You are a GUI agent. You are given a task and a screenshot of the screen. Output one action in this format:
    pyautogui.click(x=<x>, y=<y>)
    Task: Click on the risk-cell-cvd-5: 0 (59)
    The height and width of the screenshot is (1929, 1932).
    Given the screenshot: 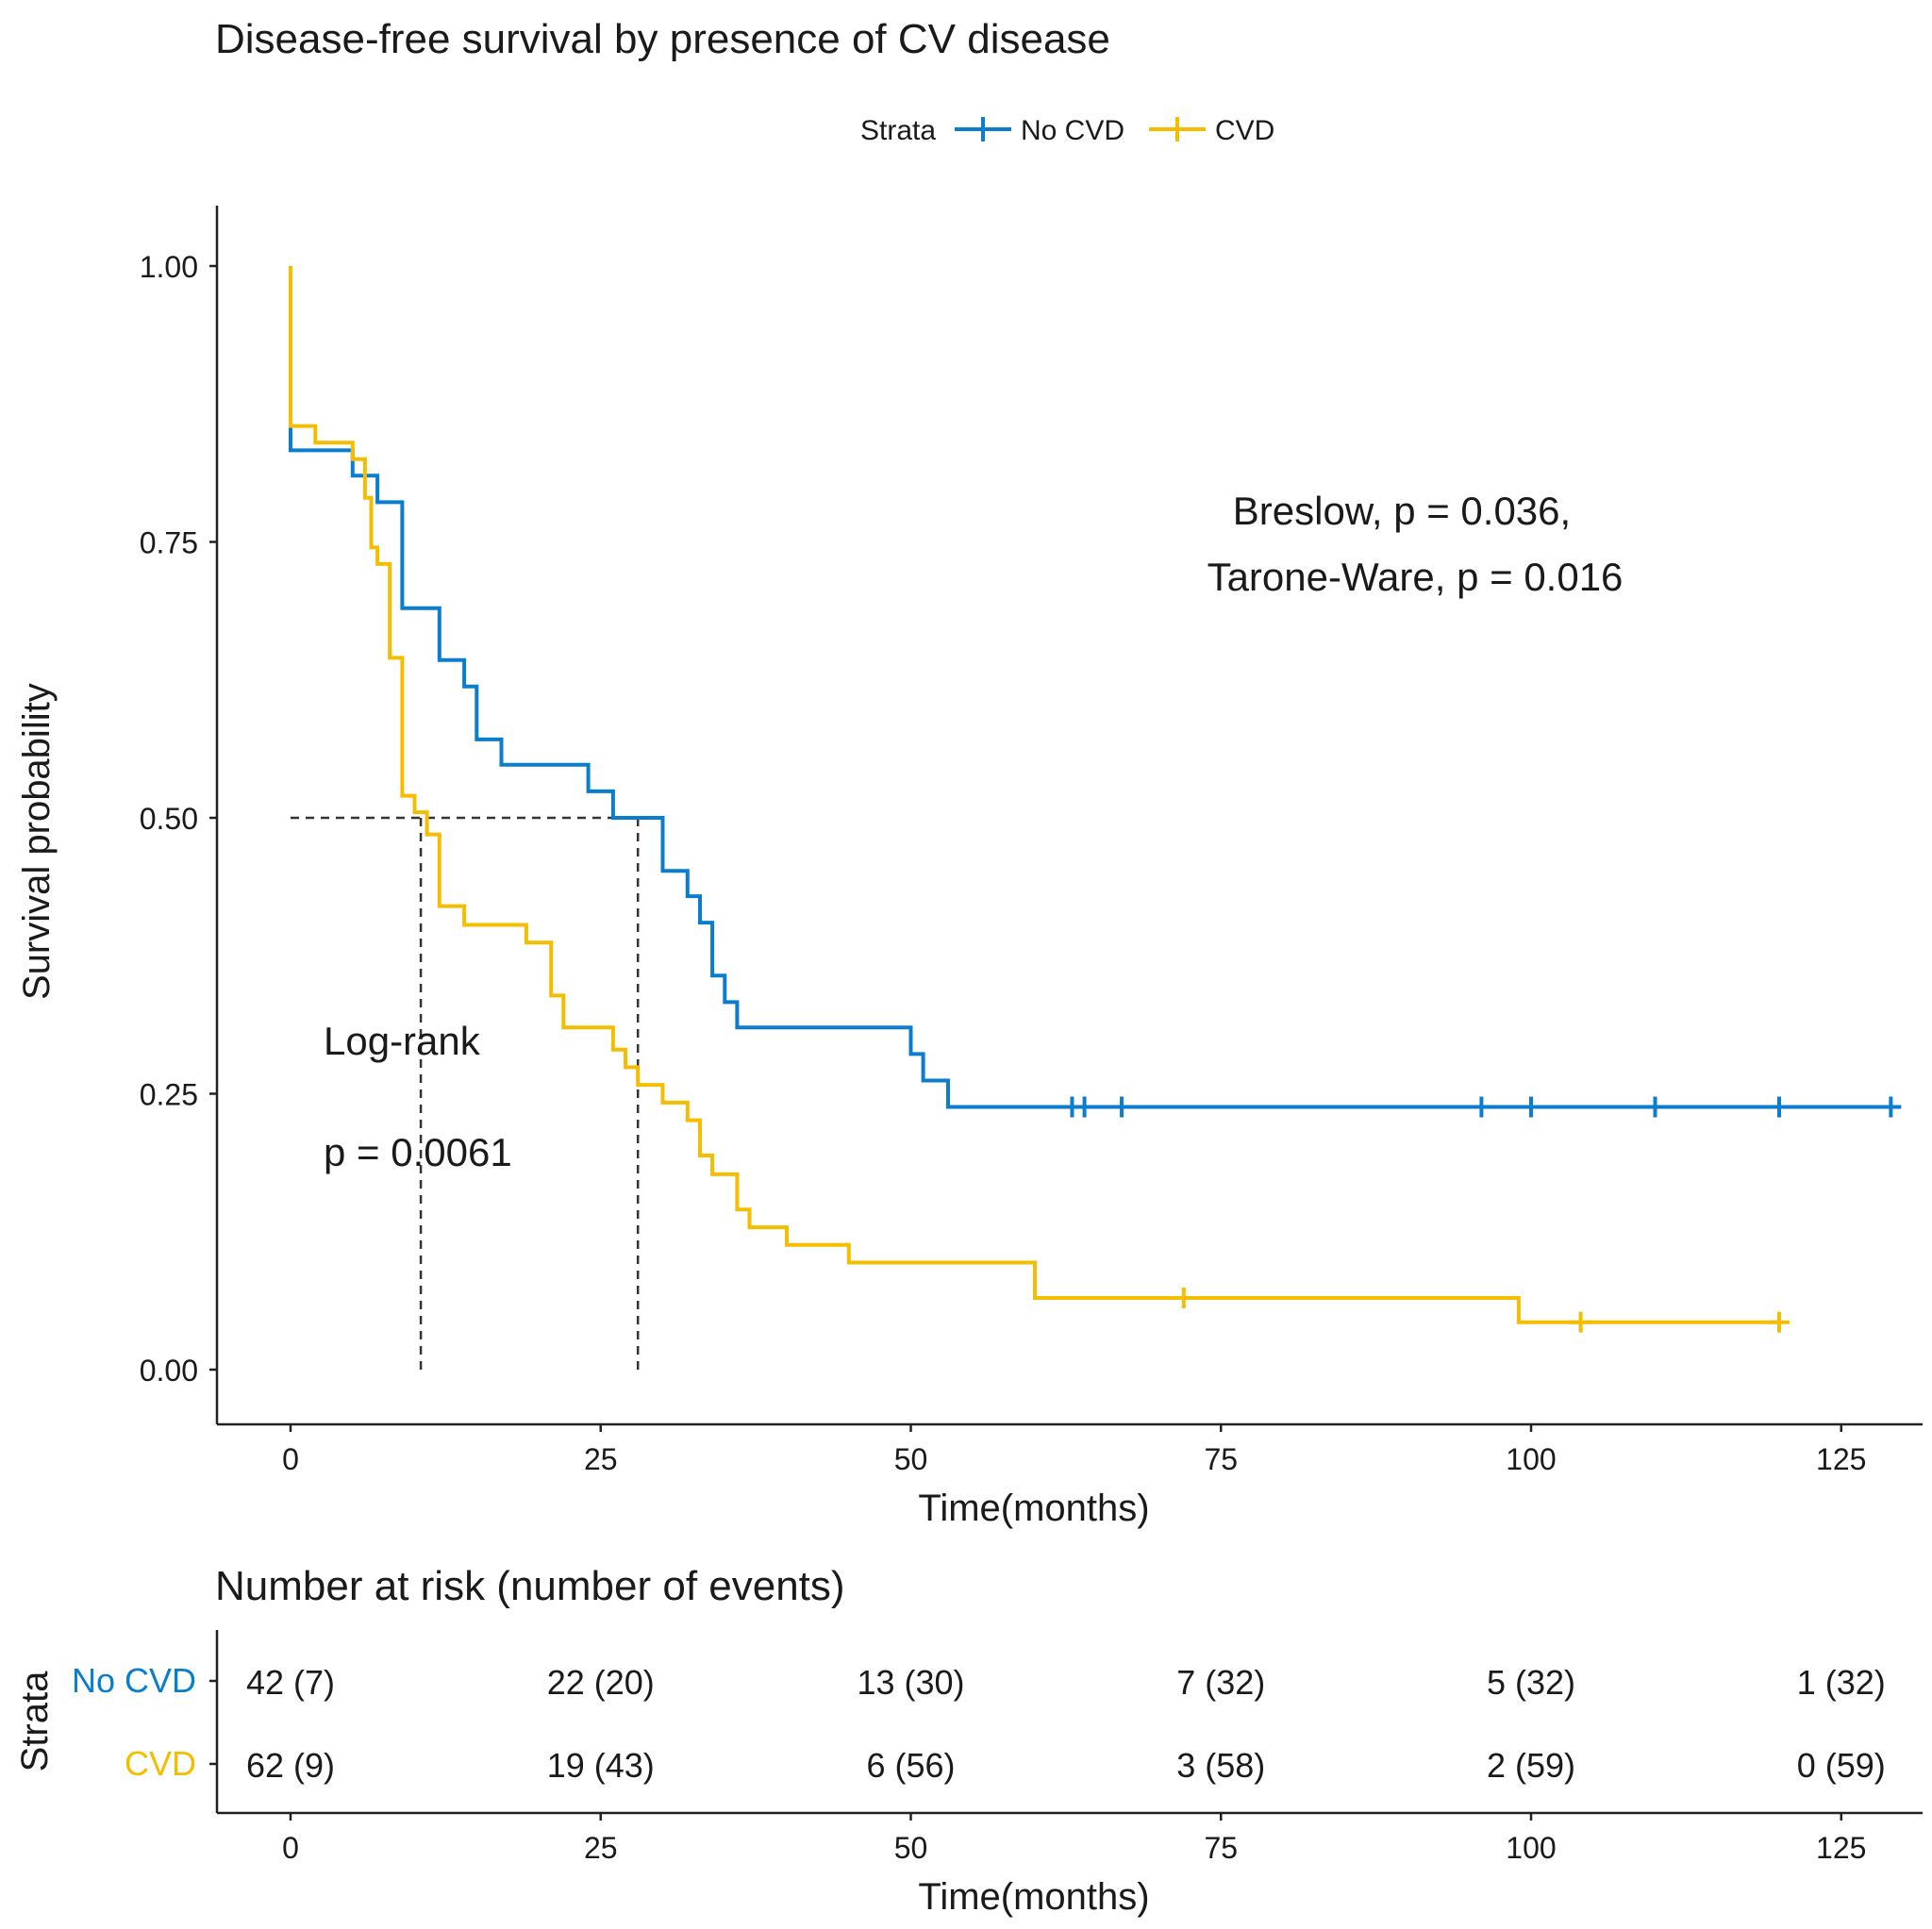 What is the action you would take?
    pyautogui.click(x=1841, y=1765)
    